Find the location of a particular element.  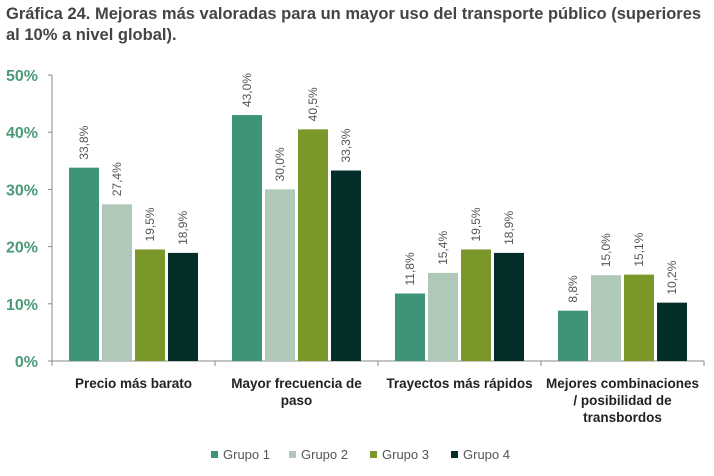

y-tick-label: 30% is located at coordinates (22, 190).